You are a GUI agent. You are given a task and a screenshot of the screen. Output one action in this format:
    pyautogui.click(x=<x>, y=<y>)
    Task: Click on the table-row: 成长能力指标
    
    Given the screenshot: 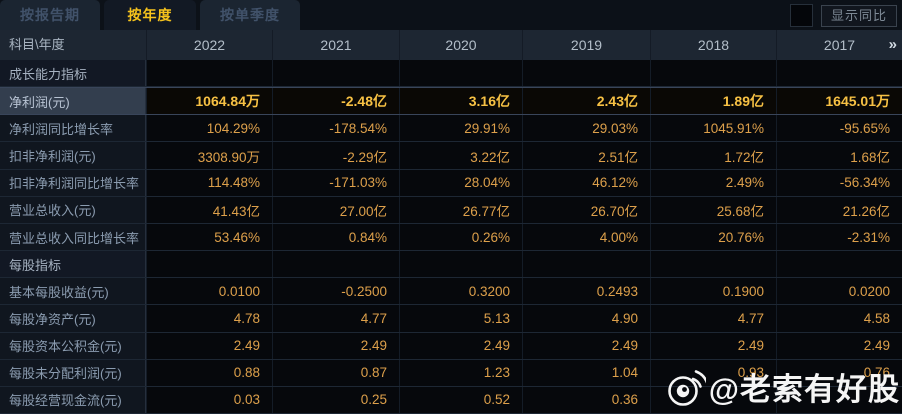 What is the action you would take?
    pyautogui.click(x=451, y=74)
    